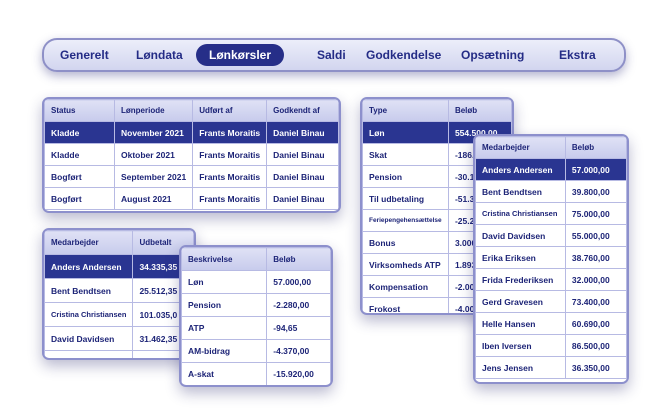  Describe the element at coordinates (595, 345) in the screenshot. I see `amount-cell: 86.500,00` at that location.